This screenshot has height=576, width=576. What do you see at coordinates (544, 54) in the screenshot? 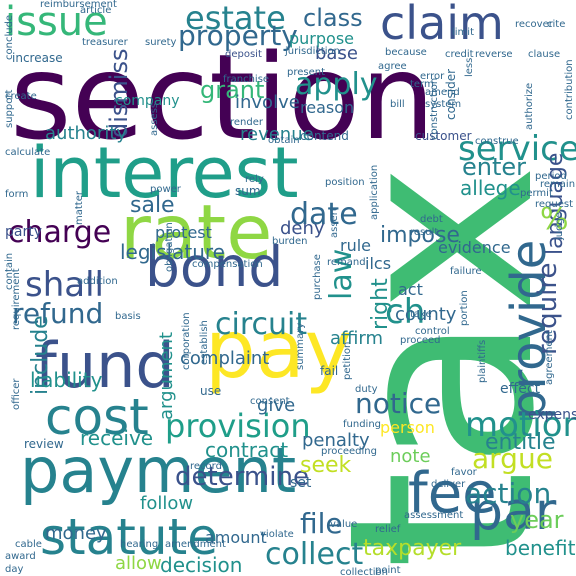
I see `word-clause: clause` at bounding box center [544, 54].